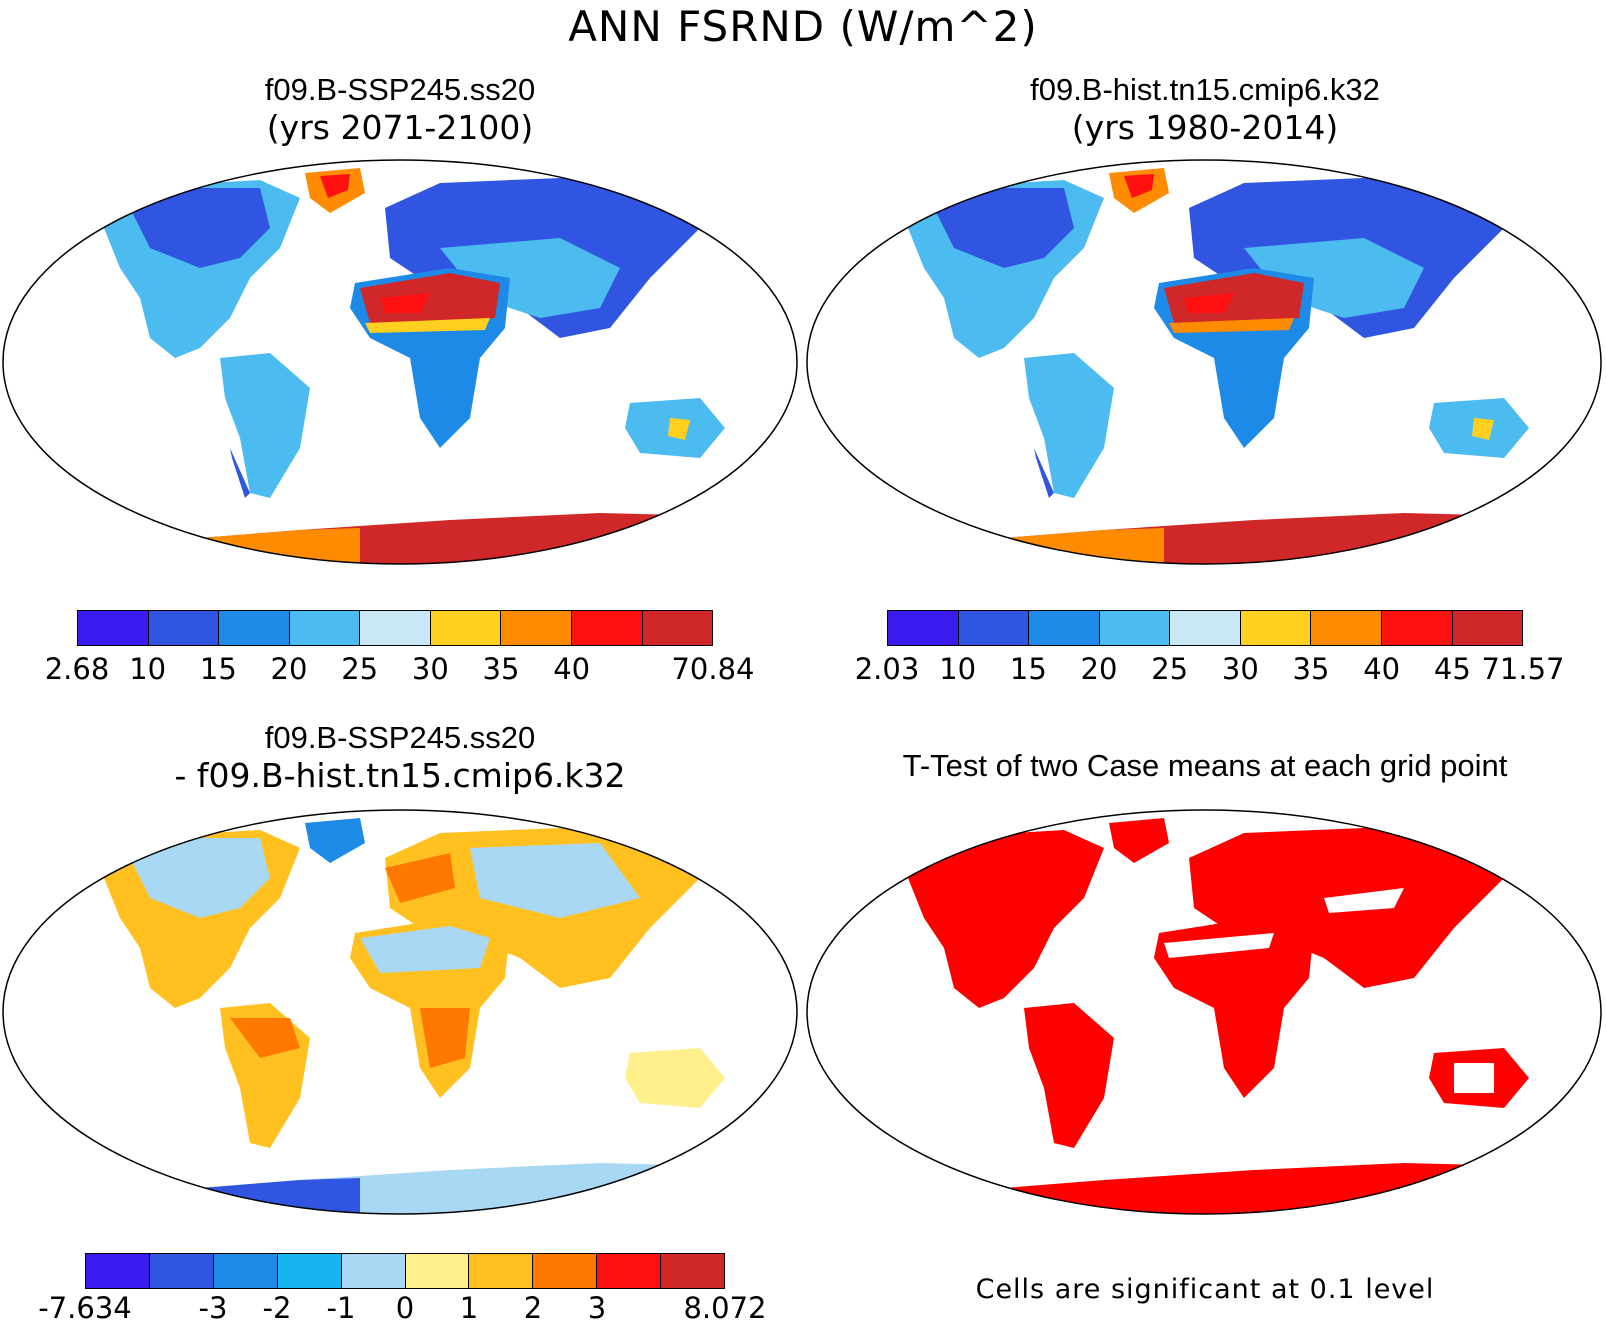 The image size is (1606, 1327). I want to click on colorbar-tick-label: -3, so click(213, 1308).